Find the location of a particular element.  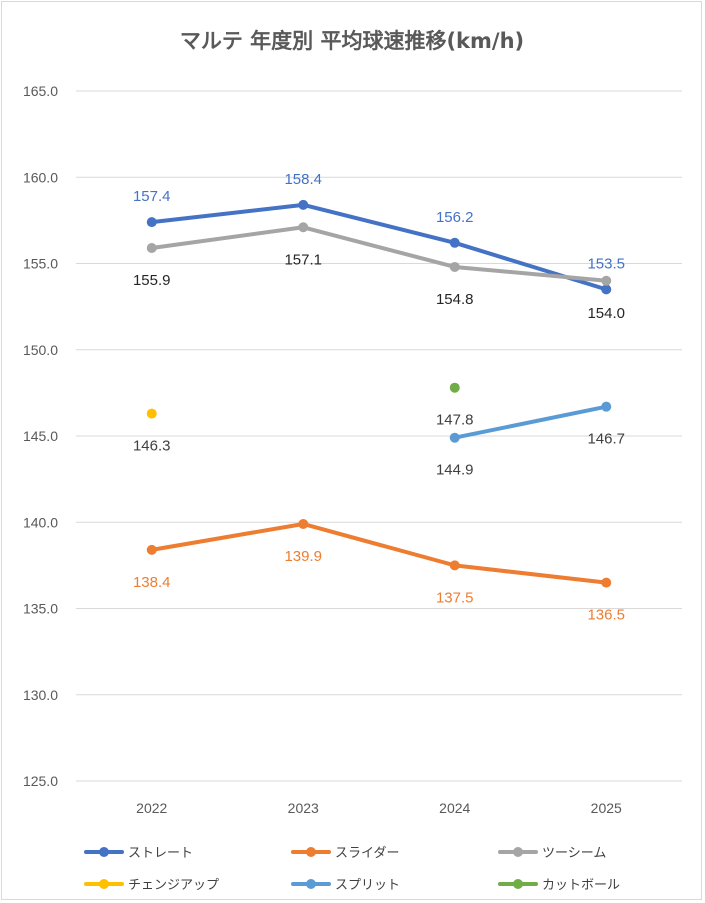

legend-label: カットボール is located at coordinates (581, 885).